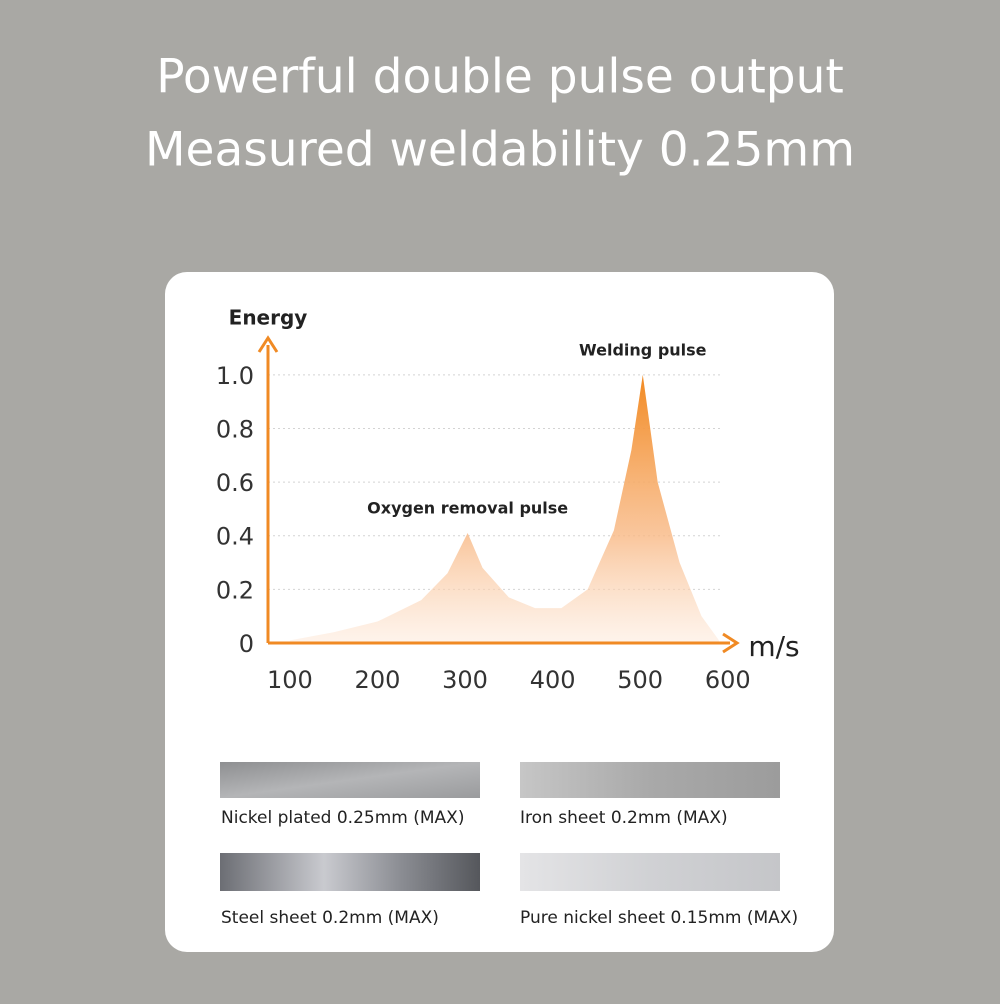 This screenshot has width=1000, height=1004. Describe the element at coordinates (290, 680) in the screenshot. I see `x-tick-label: 100` at that location.